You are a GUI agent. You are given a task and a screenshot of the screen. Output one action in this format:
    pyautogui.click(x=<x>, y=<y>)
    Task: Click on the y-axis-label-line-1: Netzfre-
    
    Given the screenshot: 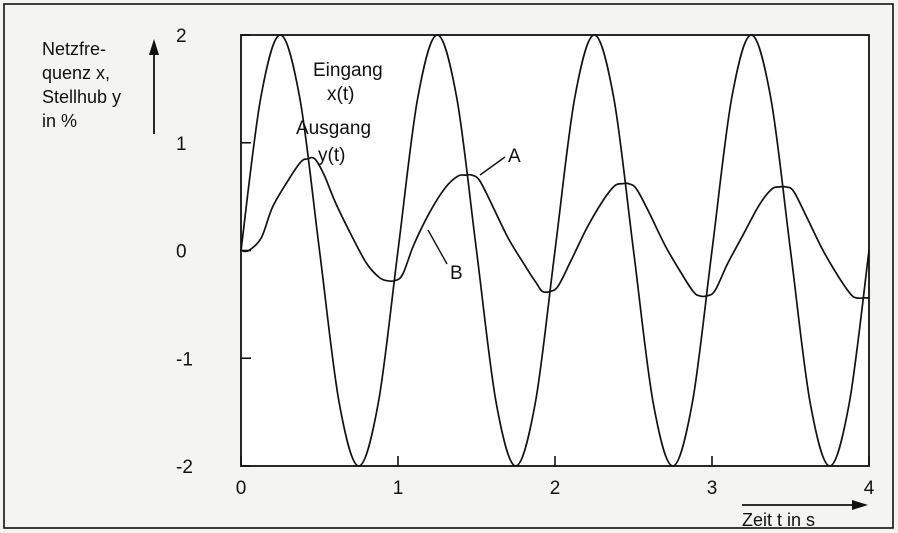 What is the action you would take?
    pyautogui.click(x=74, y=49)
    